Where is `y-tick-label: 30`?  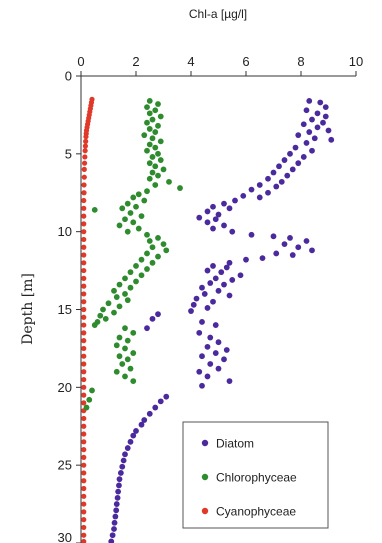
y-tick-label: 30 is located at coordinates (65, 536).